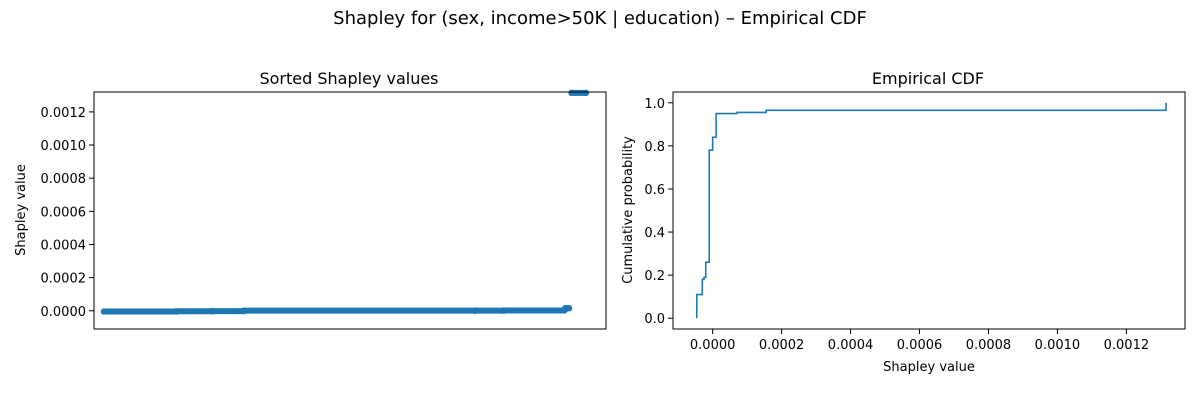  What do you see at coordinates (21, 210) in the screenshot?
I see `left-y-axis-label: Shapley value` at bounding box center [21, 210].